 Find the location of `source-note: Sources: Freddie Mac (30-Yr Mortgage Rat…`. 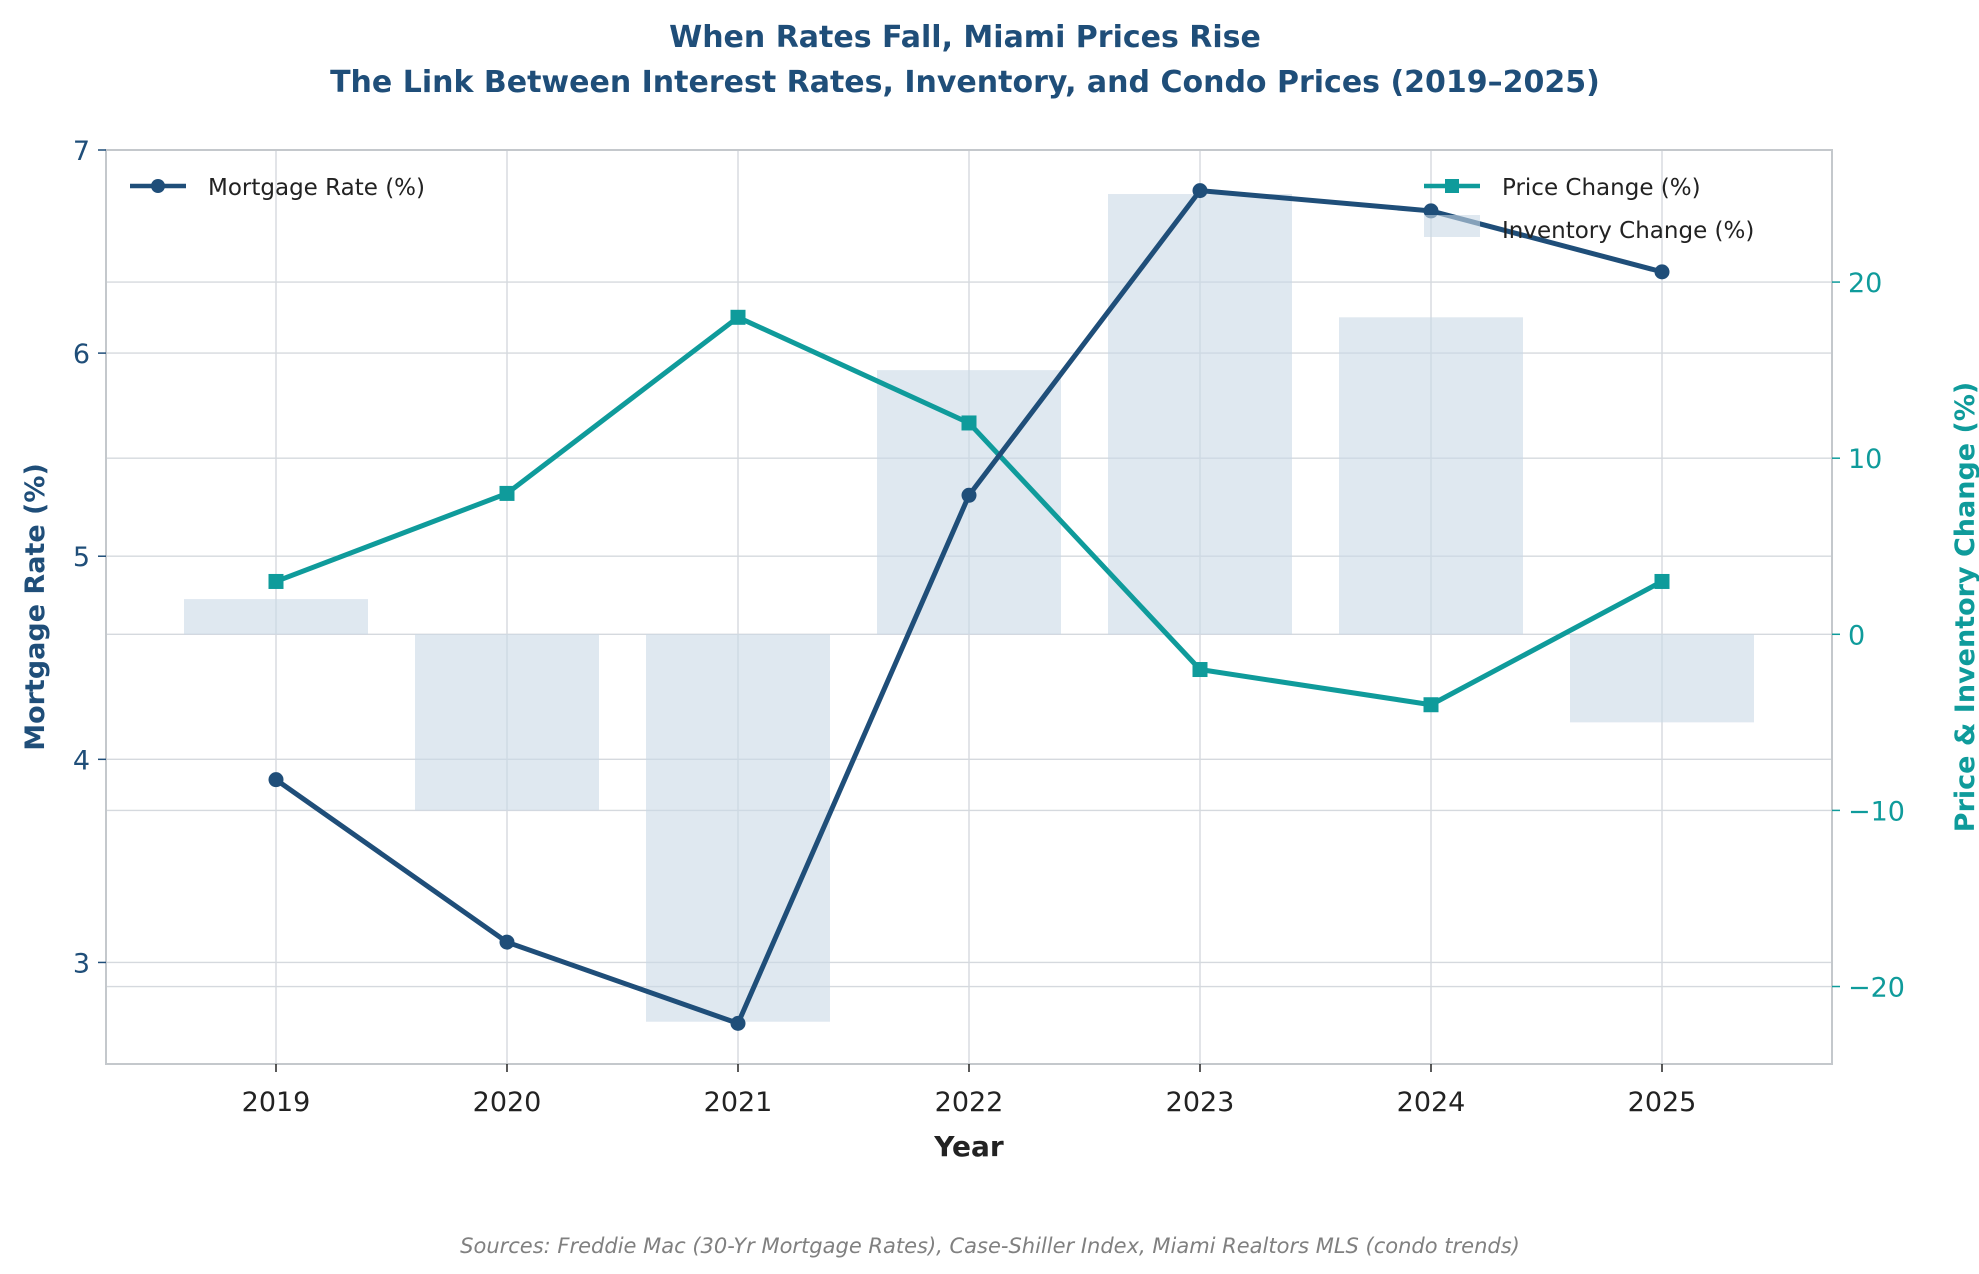

source-note: Sources: Freddie Mac (30-Yr Mortgage Rat… is located at coordinates (990, 1246).